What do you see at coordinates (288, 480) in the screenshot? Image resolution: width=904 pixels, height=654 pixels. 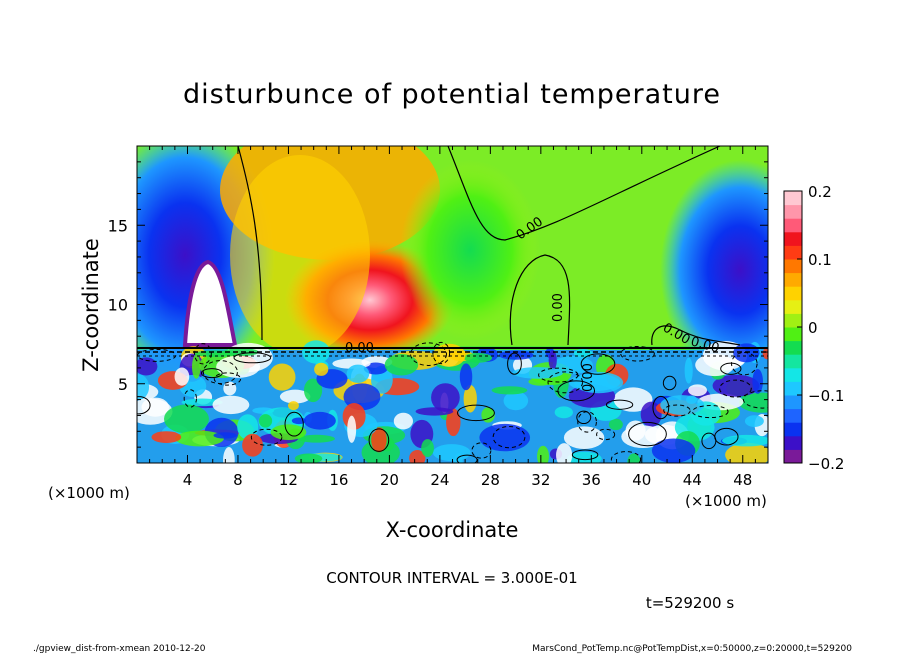 I see `x-tick-label: 12` at bounding box center [288, 480].